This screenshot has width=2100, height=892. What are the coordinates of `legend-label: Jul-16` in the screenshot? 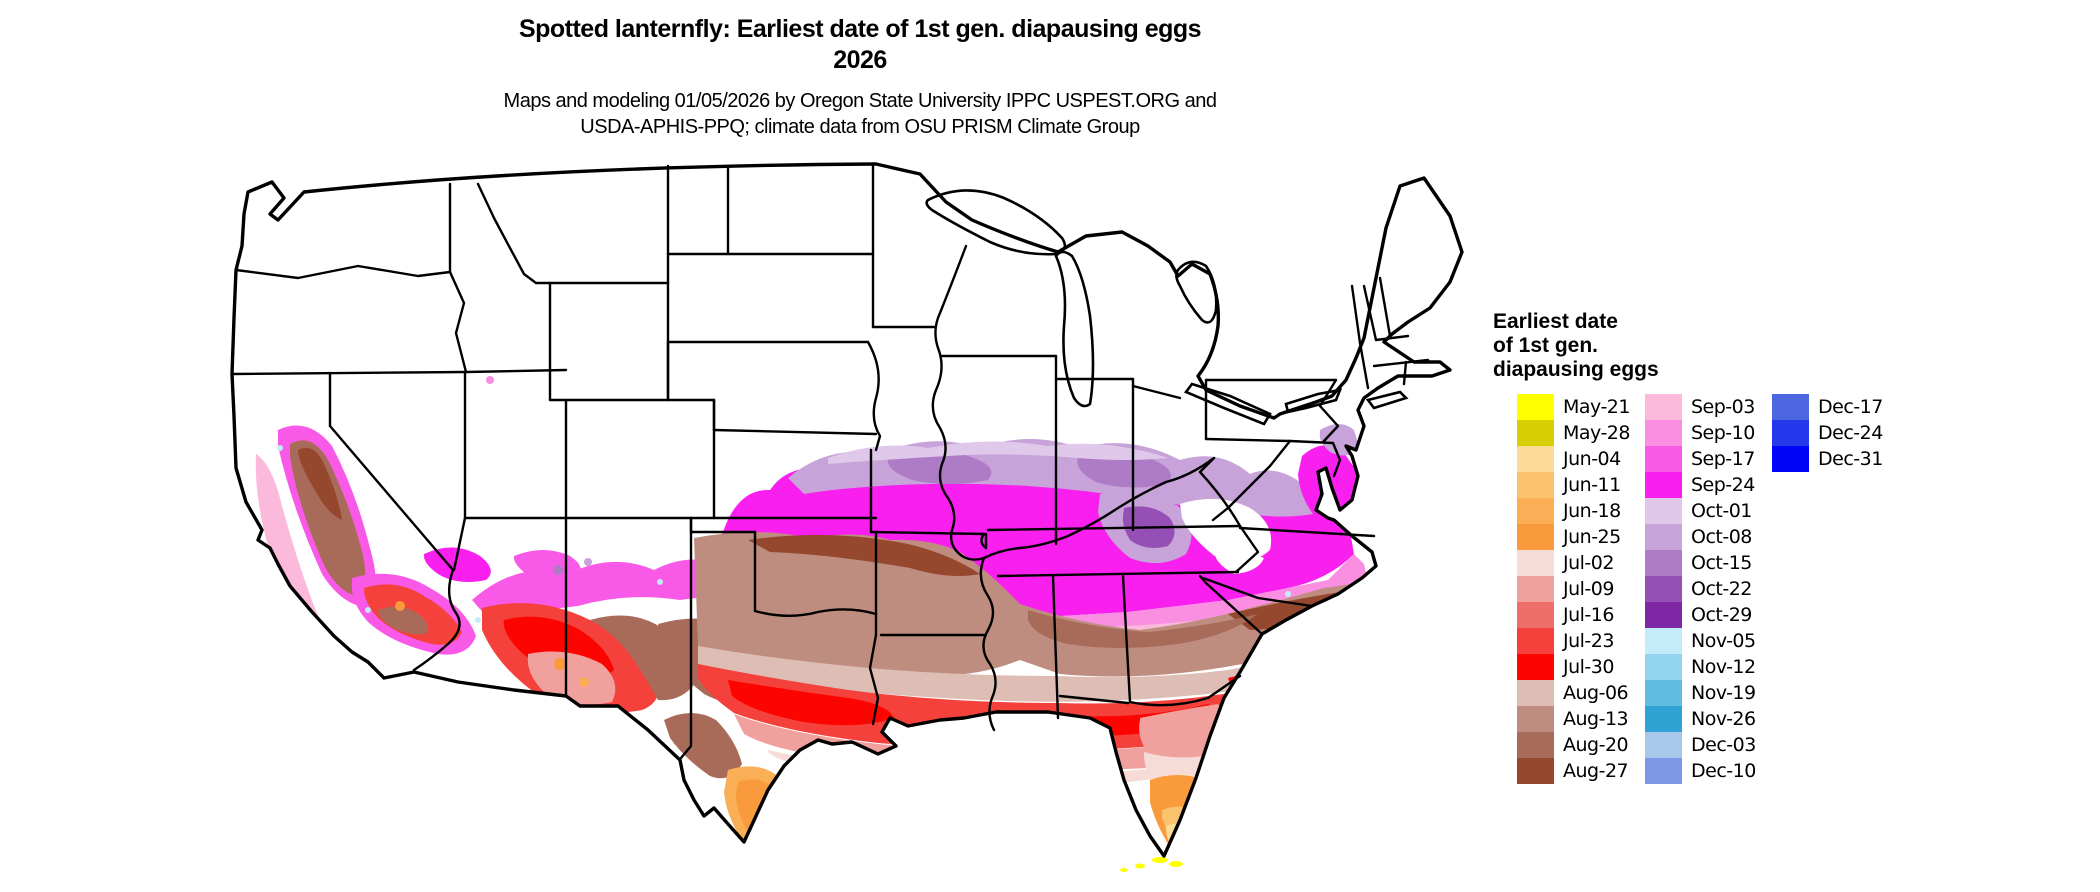 It's located at (1588, 615).